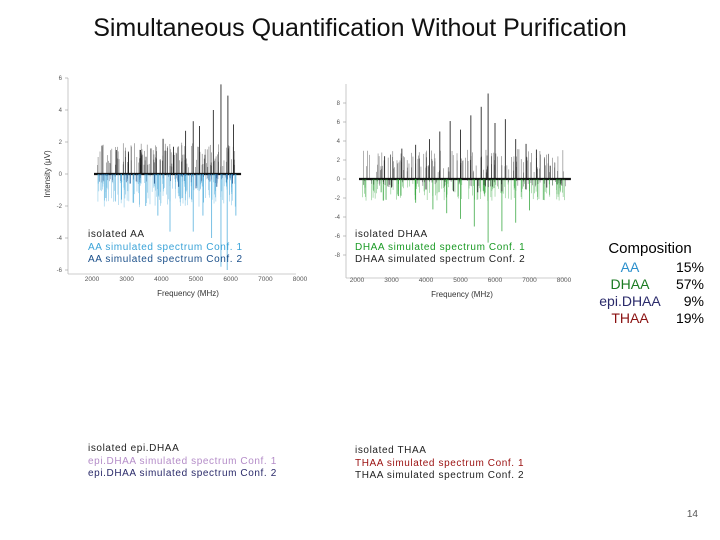  Describe the element at coordinates (391, 450) in the screenshot. I see `legend-thaa-isolated: isolated THAA` at that location.